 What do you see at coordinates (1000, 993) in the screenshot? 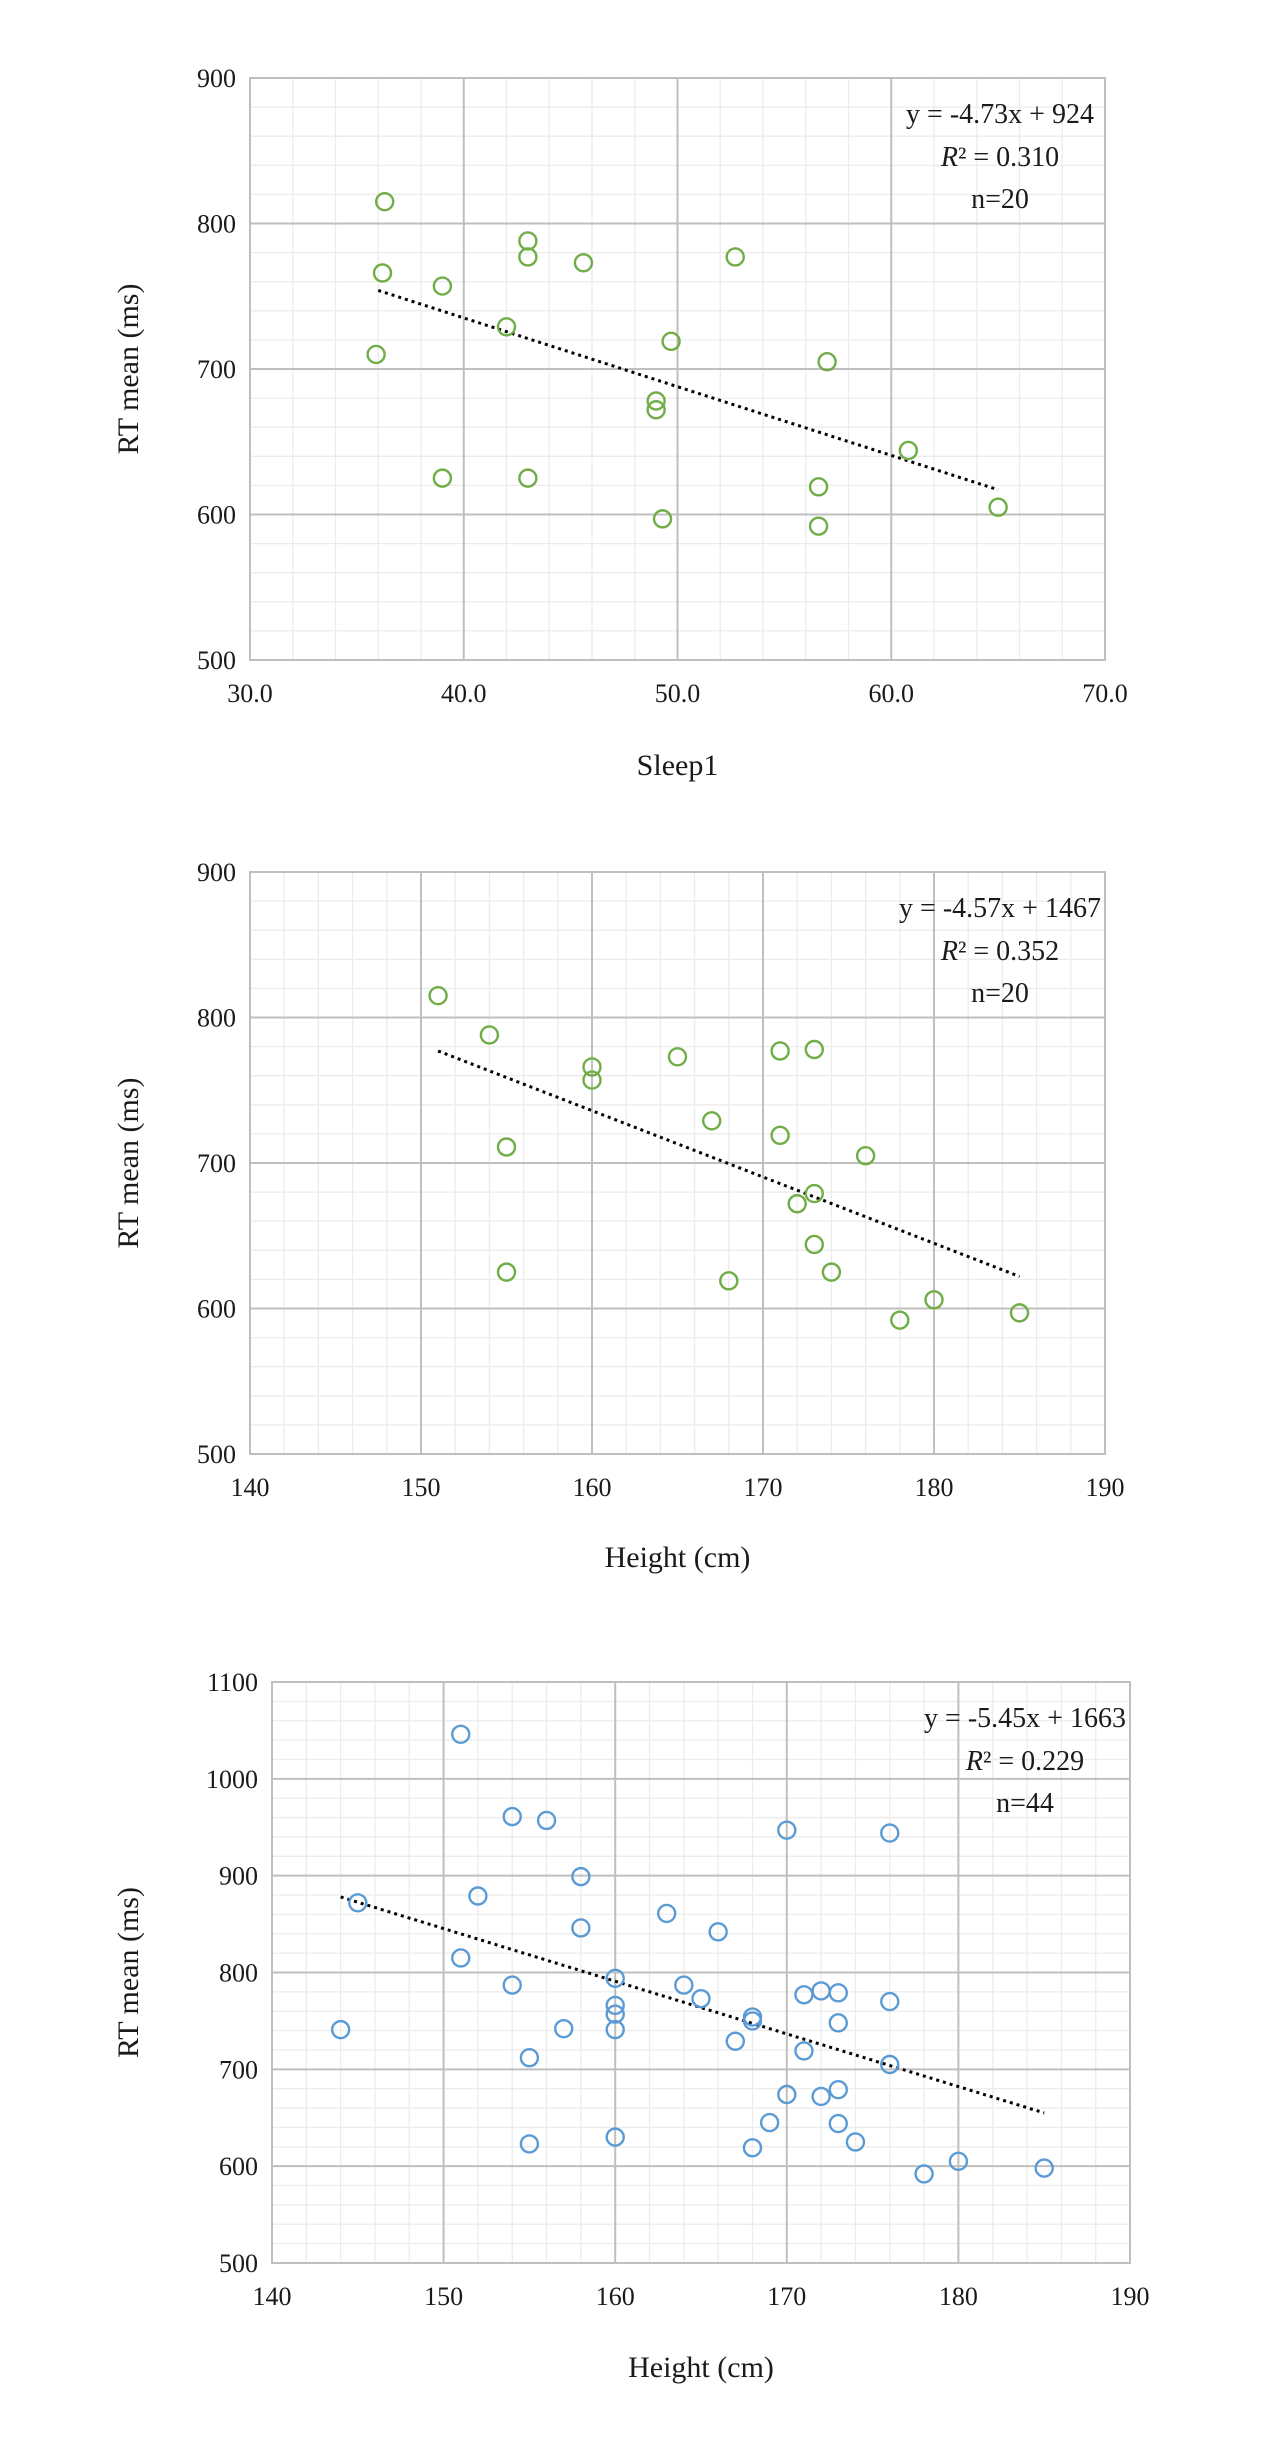
I see `sample-size-label: n=20` at bounding box center [1000, 993].